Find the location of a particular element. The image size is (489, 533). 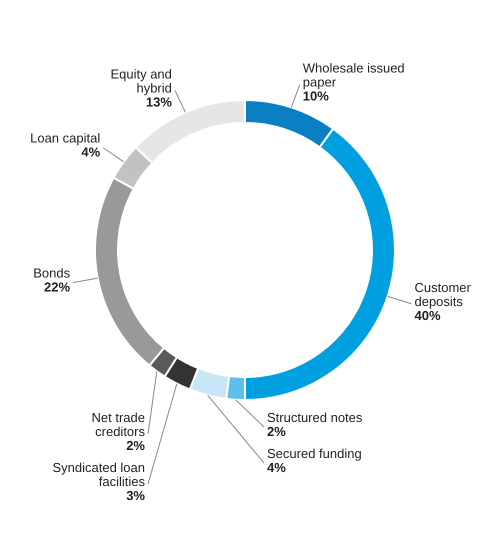

slice-label: Equity and hybrid is located at coordinates (141, 81).